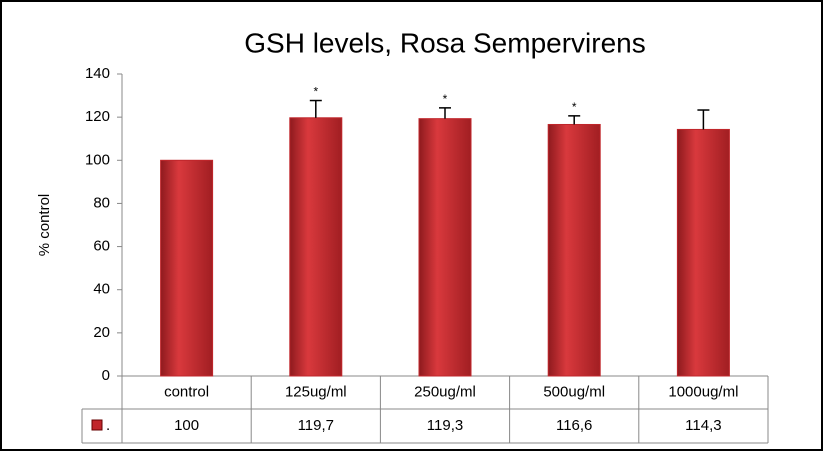 Image resolution: width=823 pixels, height=456 pixels. What do you see at coordinates (574, 425) in the screenshot?
I see `table-value: 116,6` at bounding box center [574, 425].